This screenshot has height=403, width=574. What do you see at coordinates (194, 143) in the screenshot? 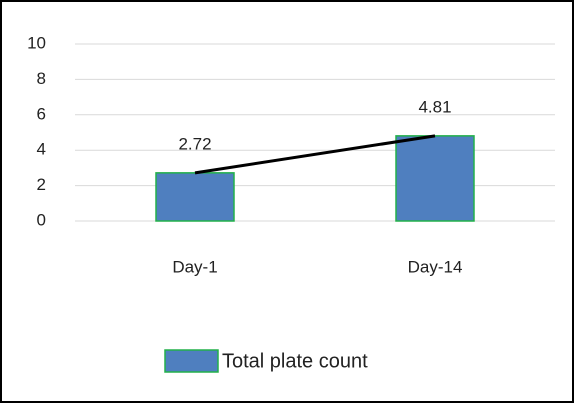
I see `data-label: 2.72` at bounding box center [194, 143].